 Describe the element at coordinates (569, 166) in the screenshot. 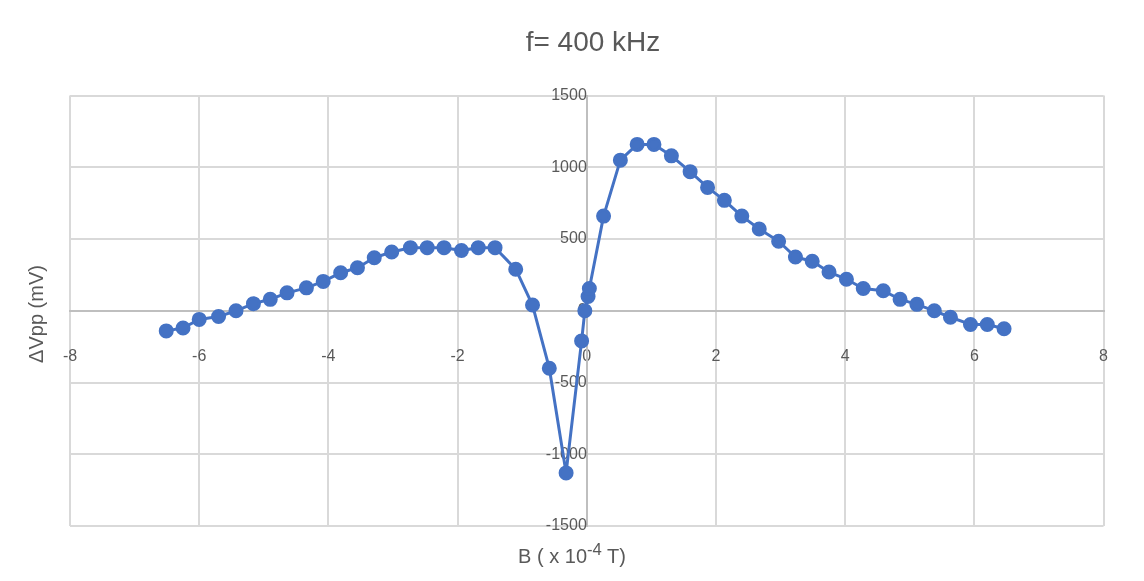

I see `y-tick-label: 1000` at that location.